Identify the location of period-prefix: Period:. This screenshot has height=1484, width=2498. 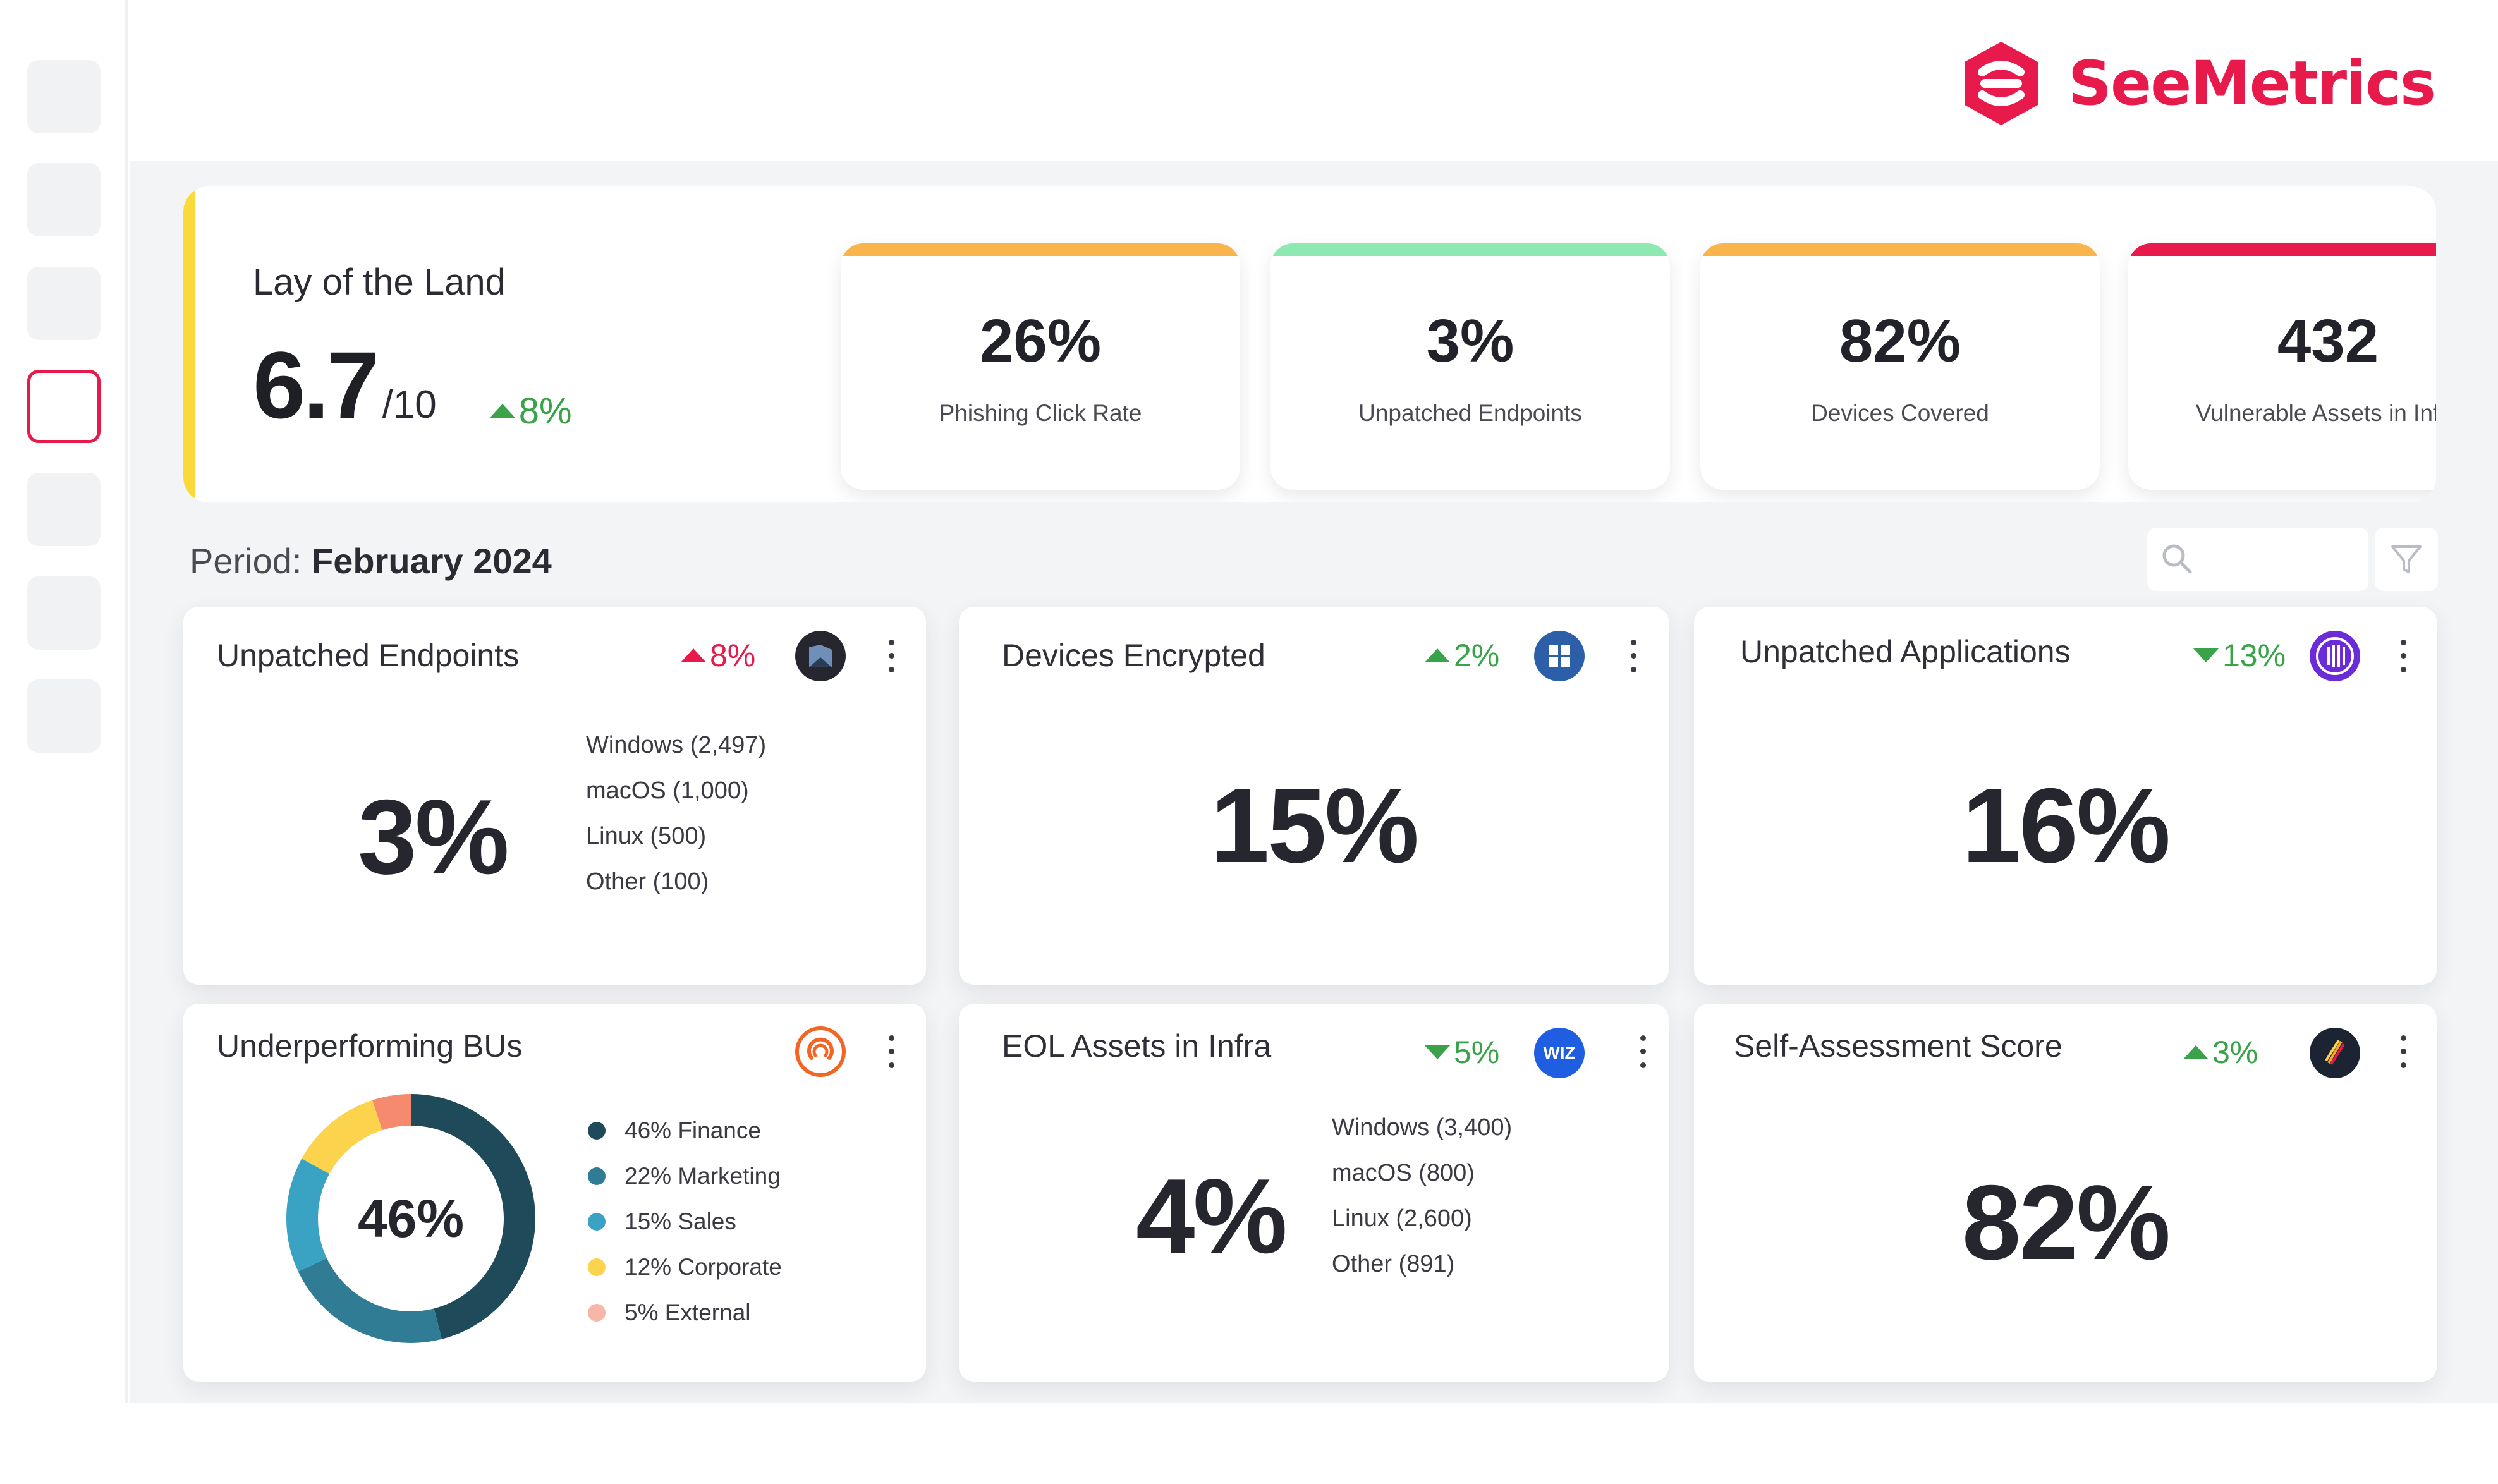
(246, 561).